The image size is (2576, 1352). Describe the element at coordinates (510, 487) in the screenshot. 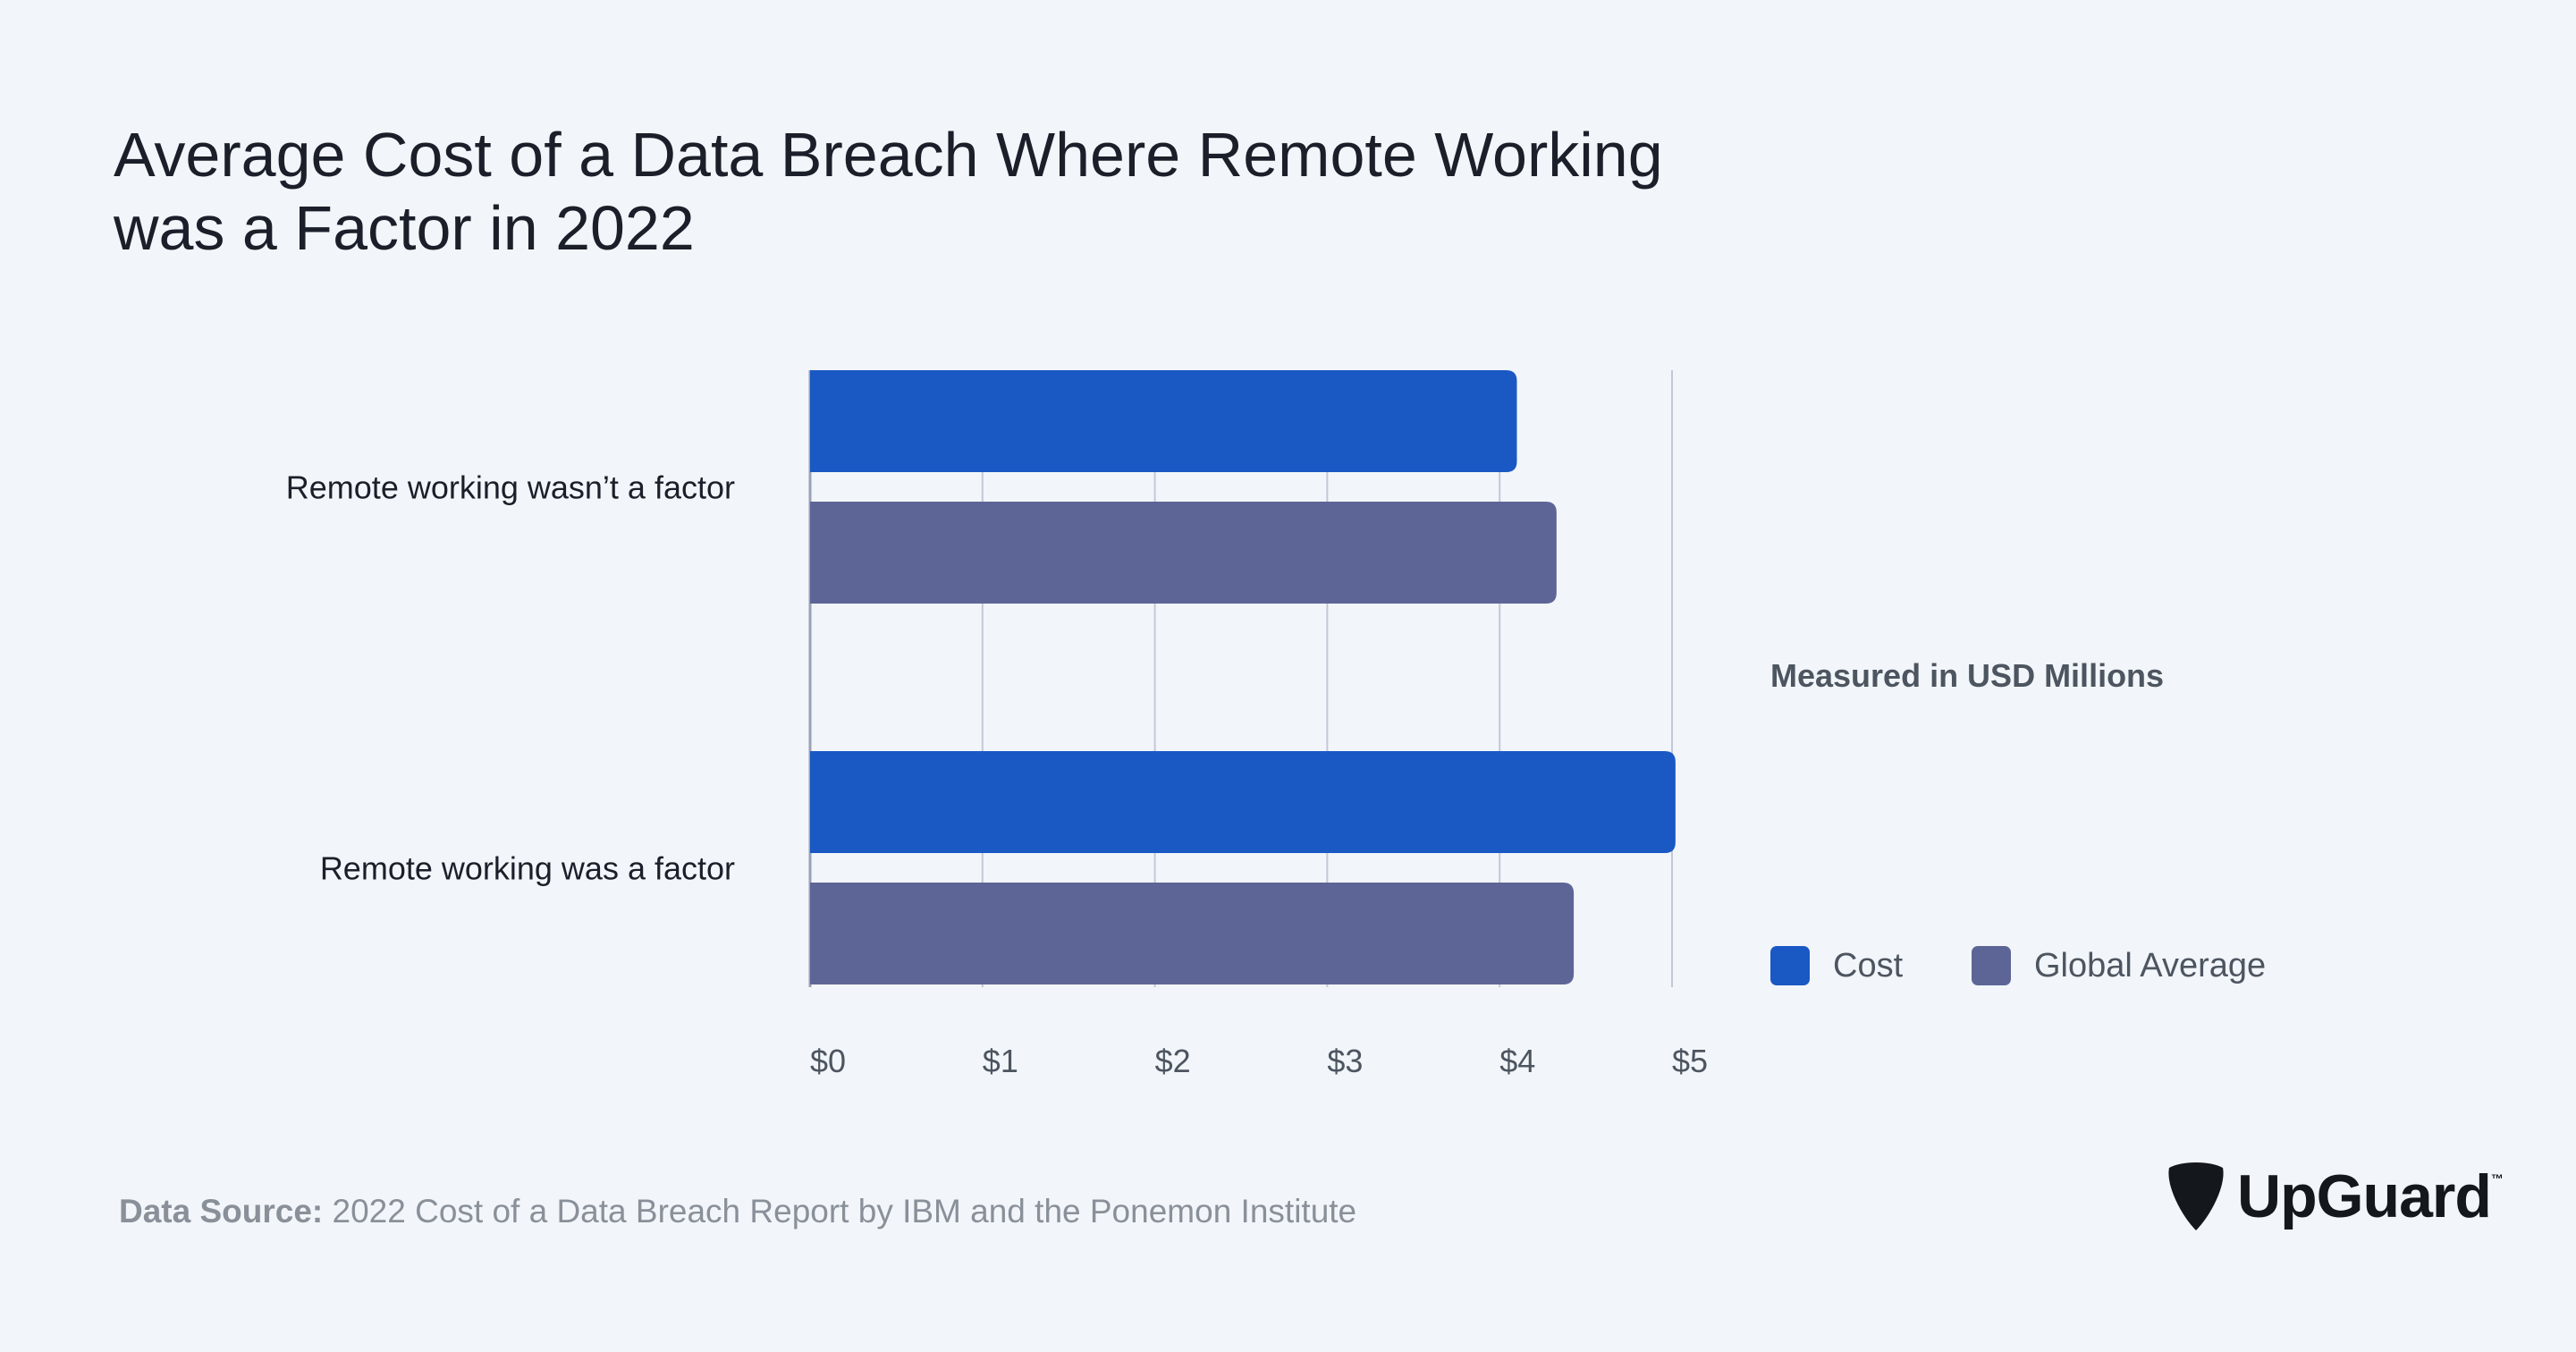

I see `category-label: Remote working wasn’t a factor` at that location.